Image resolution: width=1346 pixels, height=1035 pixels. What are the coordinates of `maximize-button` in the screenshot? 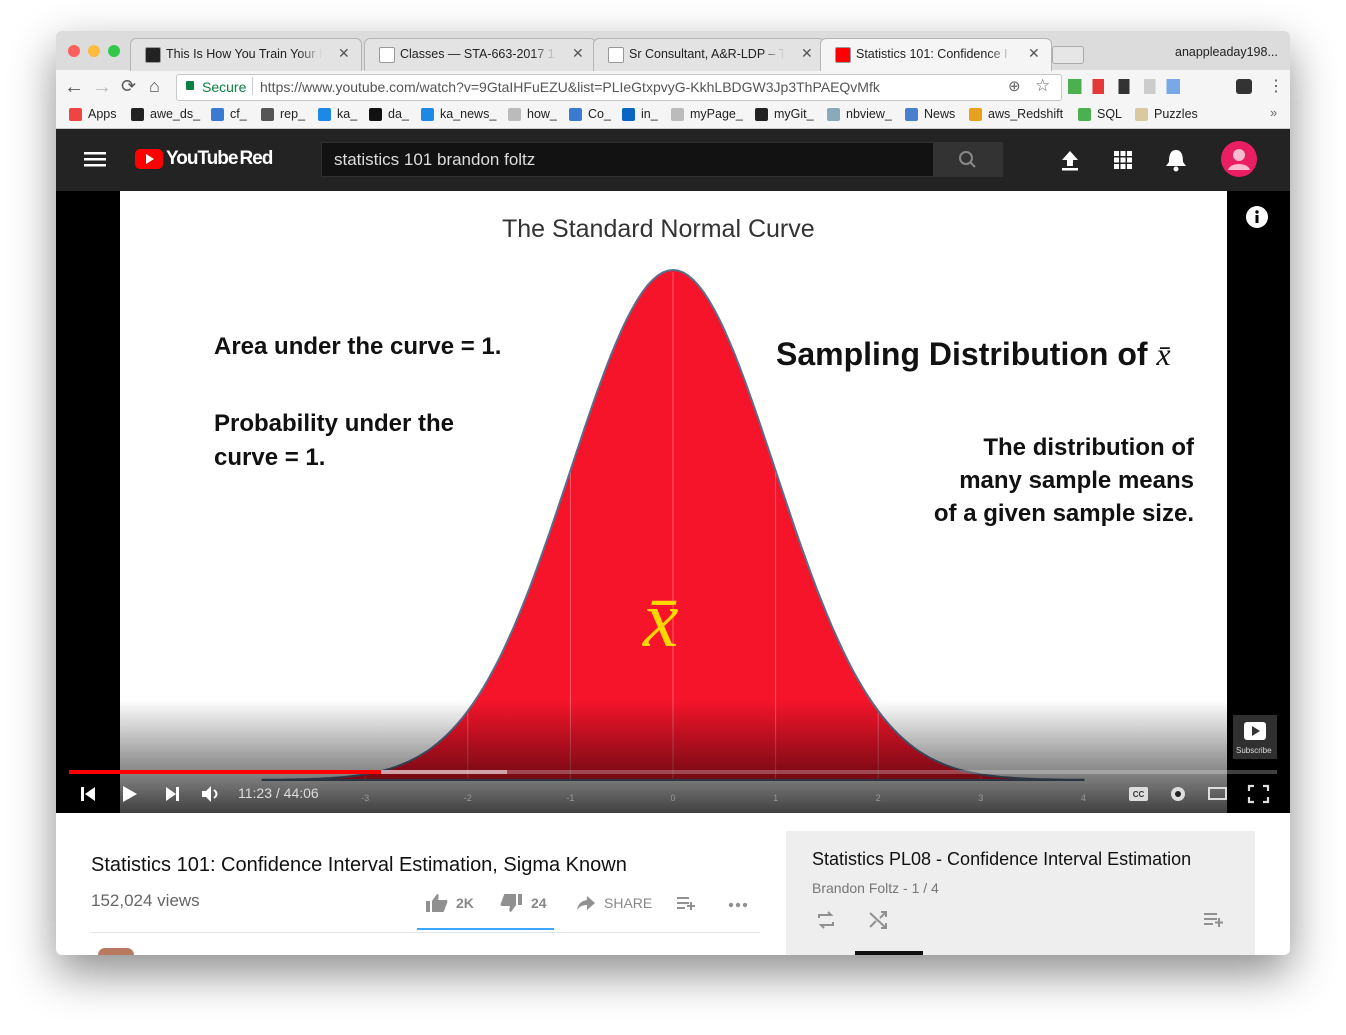 It's located at (114, 51).